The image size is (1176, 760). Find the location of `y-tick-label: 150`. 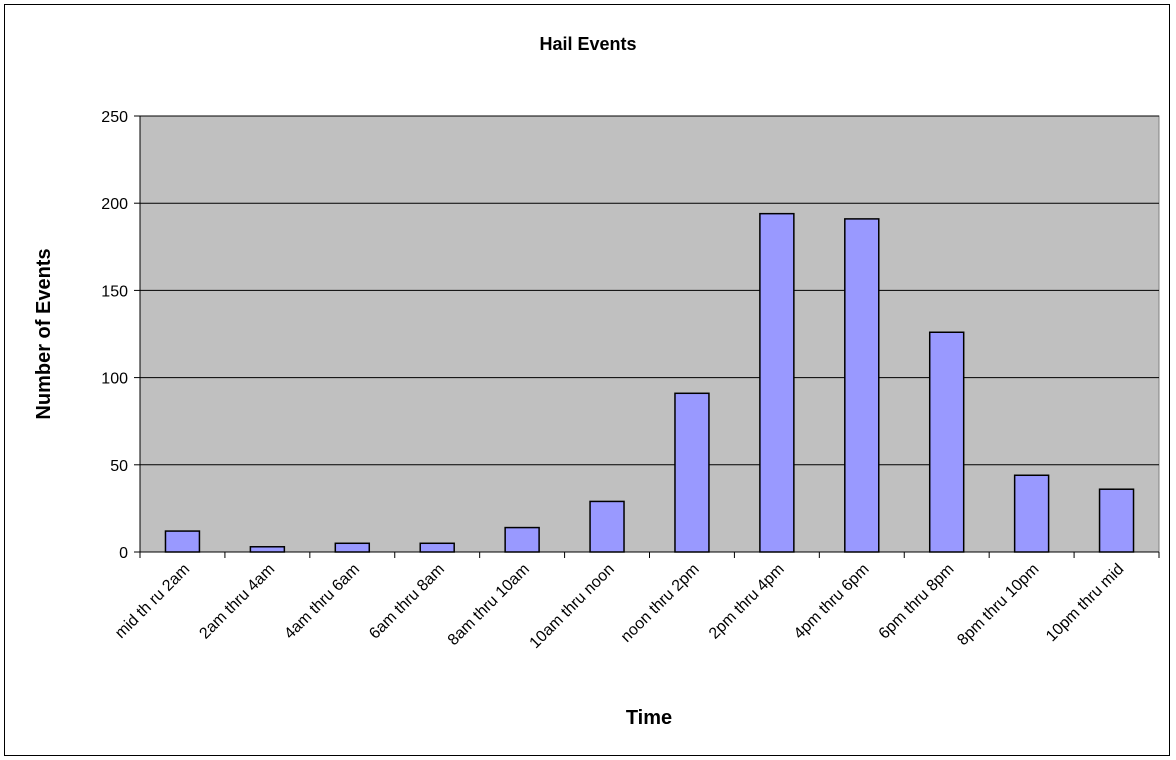

y-tick-label: 150 is located at coordinates (114, 291).